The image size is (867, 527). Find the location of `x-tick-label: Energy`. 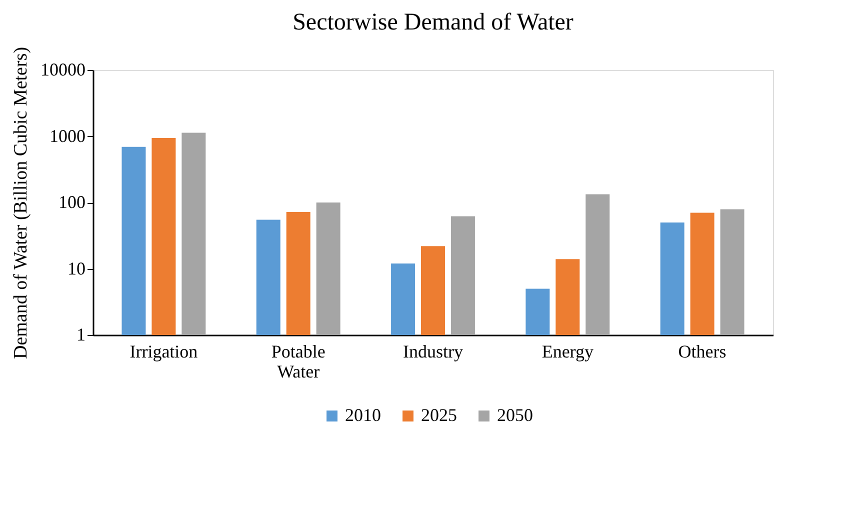

x-tick-label: Energy is located at coordinates (568, 352).